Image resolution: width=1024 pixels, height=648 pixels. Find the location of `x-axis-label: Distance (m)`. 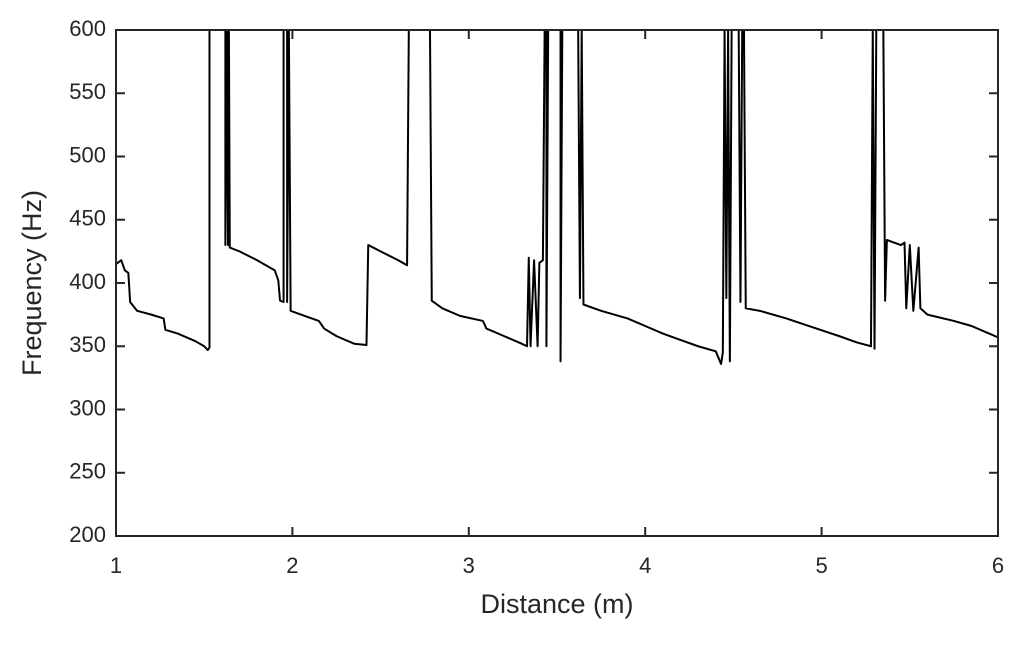

x-axis-label: Distance (m) is located at coordinates (556, 604).